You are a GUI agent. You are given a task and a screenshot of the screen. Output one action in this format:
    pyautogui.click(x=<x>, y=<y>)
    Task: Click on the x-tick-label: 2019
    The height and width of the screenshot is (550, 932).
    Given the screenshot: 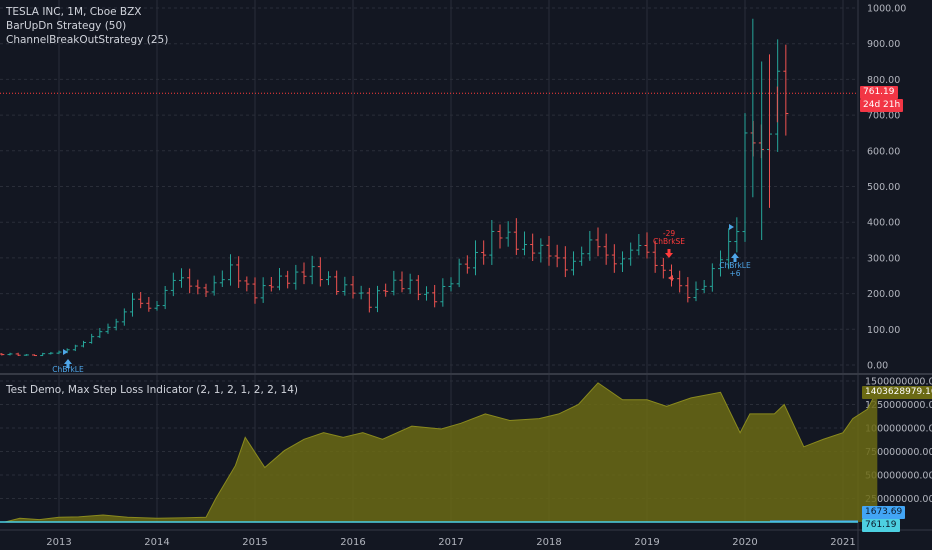 What is the action you would take?
    pyautogui.click(x=646, y=542)
    